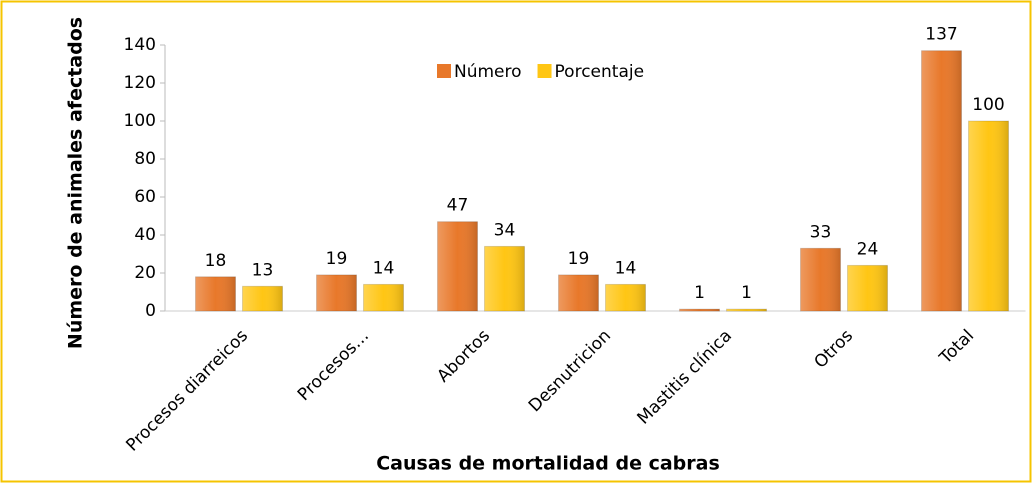 The width and height of the screenshot is (1033, 484). I want to click on data-label: 34, so click(505, 230).